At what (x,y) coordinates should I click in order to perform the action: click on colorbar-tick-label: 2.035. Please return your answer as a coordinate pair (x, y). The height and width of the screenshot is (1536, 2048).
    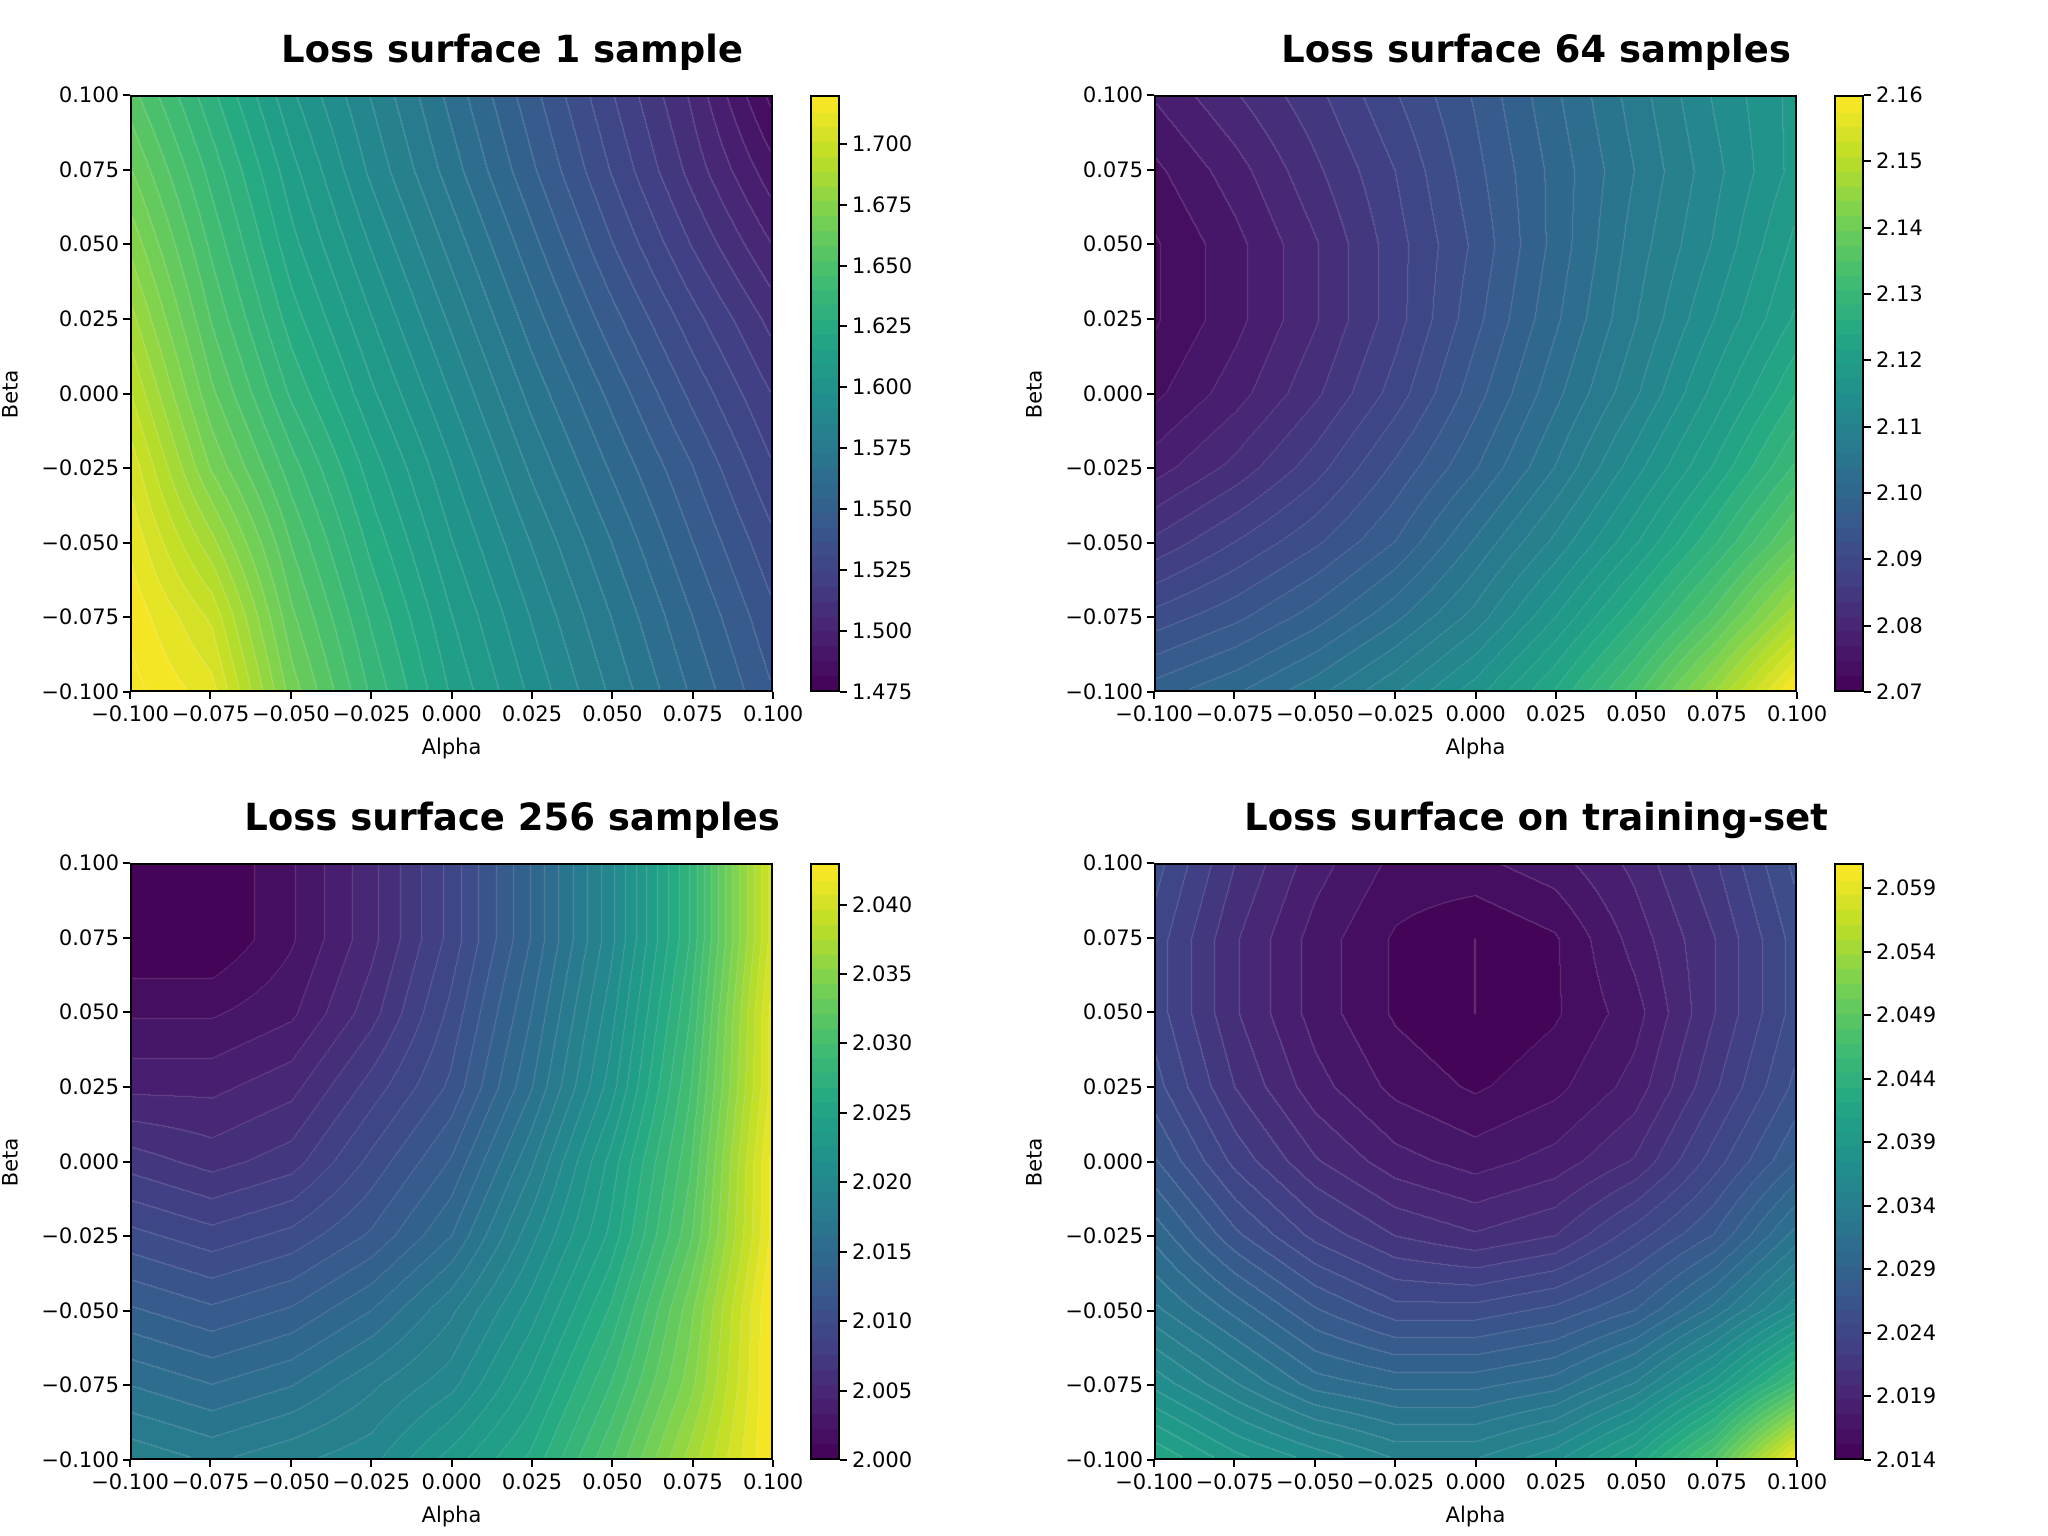
    Looking at the image, I should click on (882, 974).